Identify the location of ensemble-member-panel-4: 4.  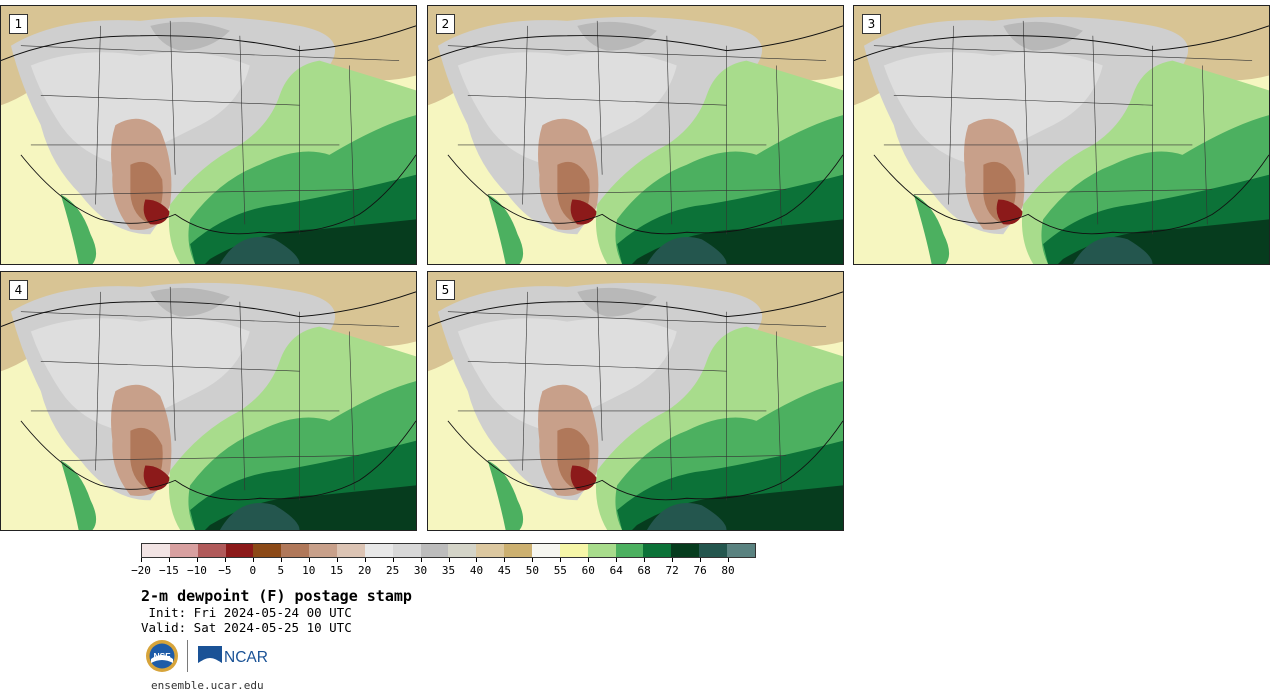
(208, 401).